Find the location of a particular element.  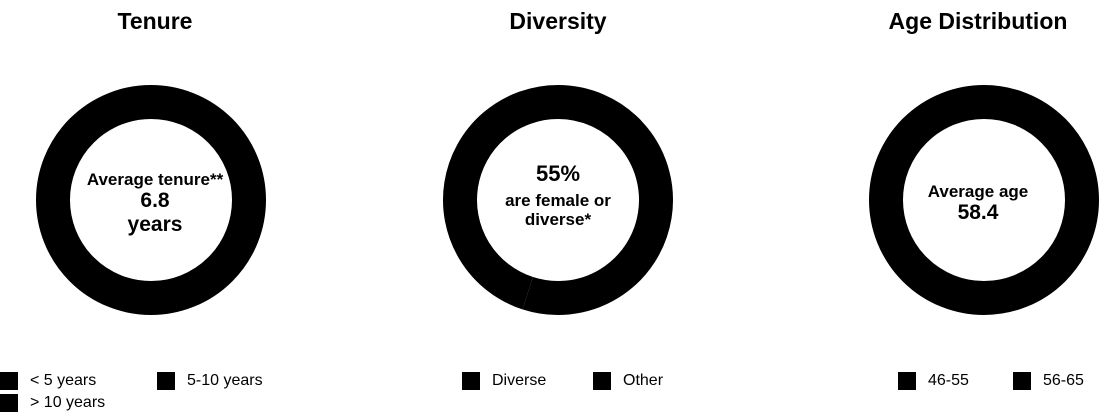

age-legend-item-46-55: 46-55 is located at coordinates (933, 381).